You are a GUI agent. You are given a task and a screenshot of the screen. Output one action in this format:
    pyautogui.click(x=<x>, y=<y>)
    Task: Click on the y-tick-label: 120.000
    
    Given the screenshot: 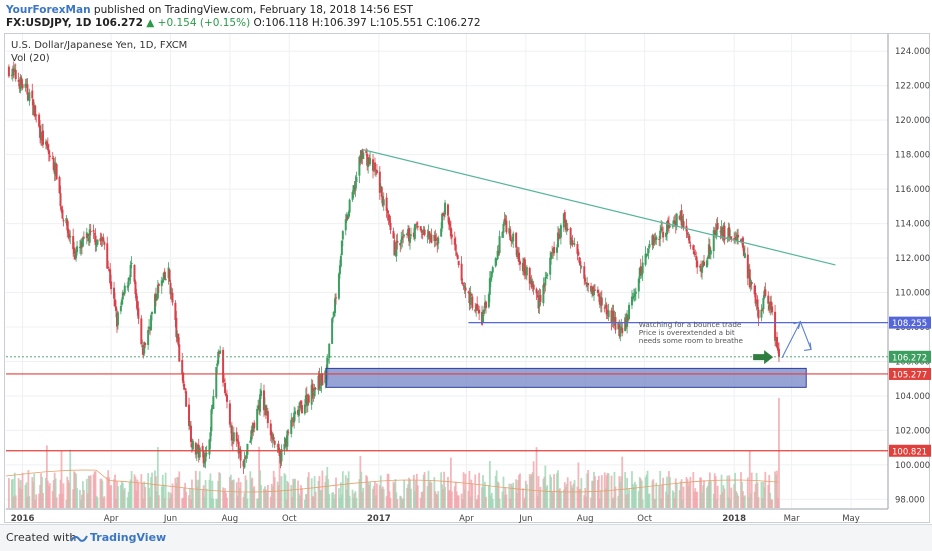 What is the action you would take?
    pyautogui.click(x=912, y=121)
    